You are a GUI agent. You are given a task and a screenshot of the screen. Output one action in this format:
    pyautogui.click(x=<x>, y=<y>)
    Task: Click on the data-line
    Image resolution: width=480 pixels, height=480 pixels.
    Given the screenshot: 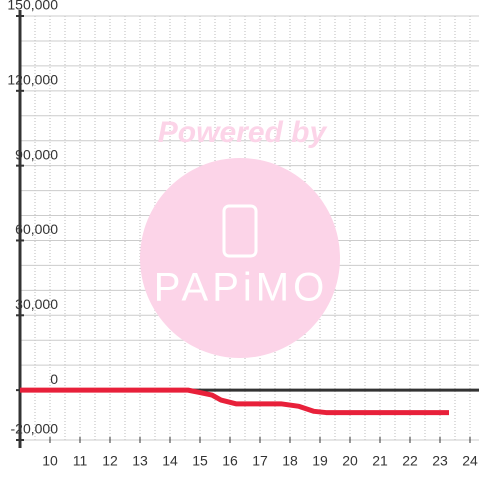 What is the action you would take?
    pyautogui.click(x=234, y=401)
    